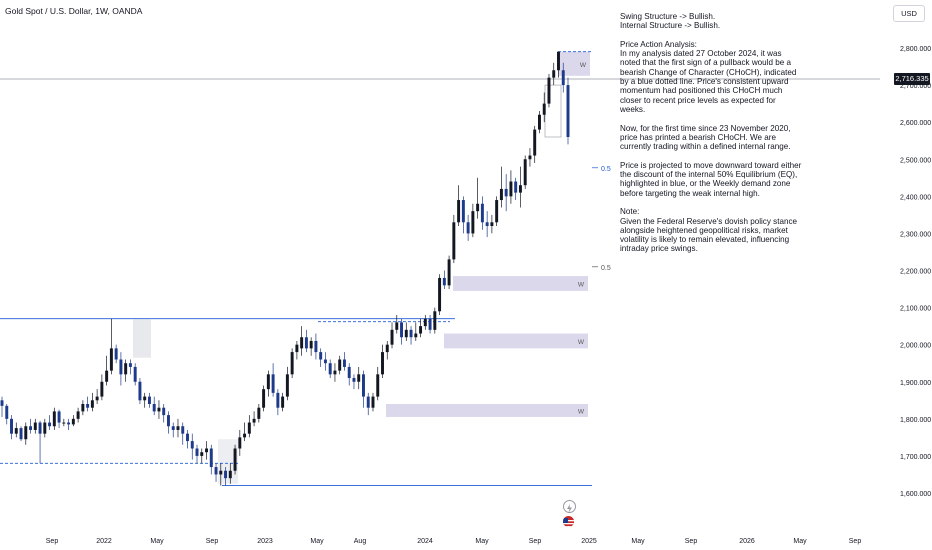 Image resolution: width=932 pixels, height=550 pixels. Describe the element at coordinates (915, 234) in the screenshot. I see `price-tick-label: 2,300.000` at that location.